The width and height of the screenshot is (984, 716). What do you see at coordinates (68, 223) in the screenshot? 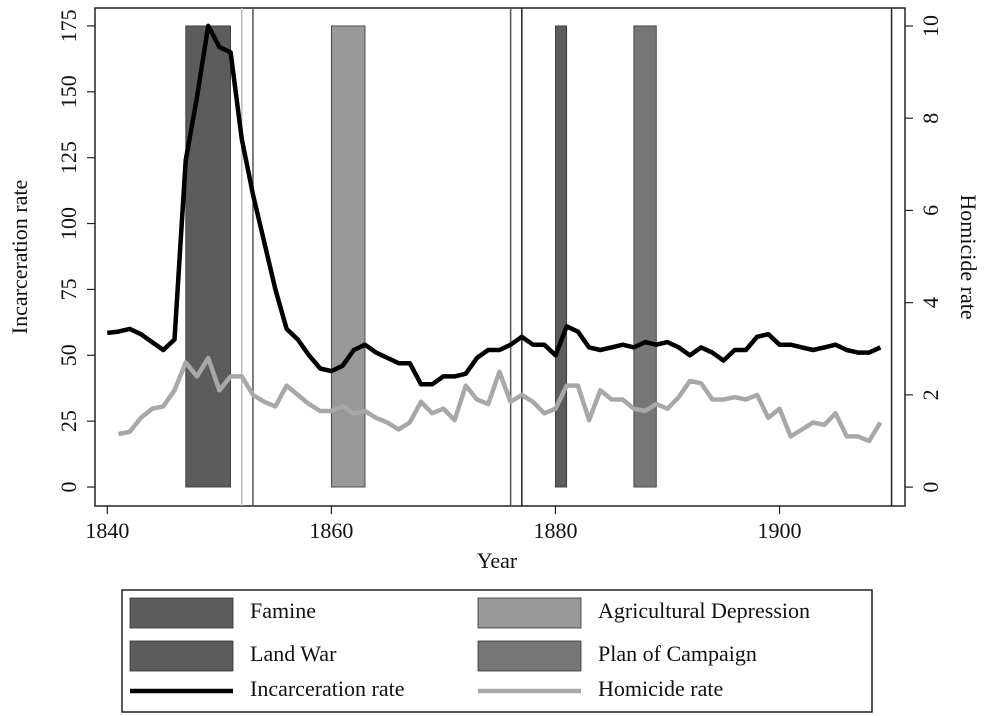
I see `y-tick-label: 100` at bounding box center [68, 223].